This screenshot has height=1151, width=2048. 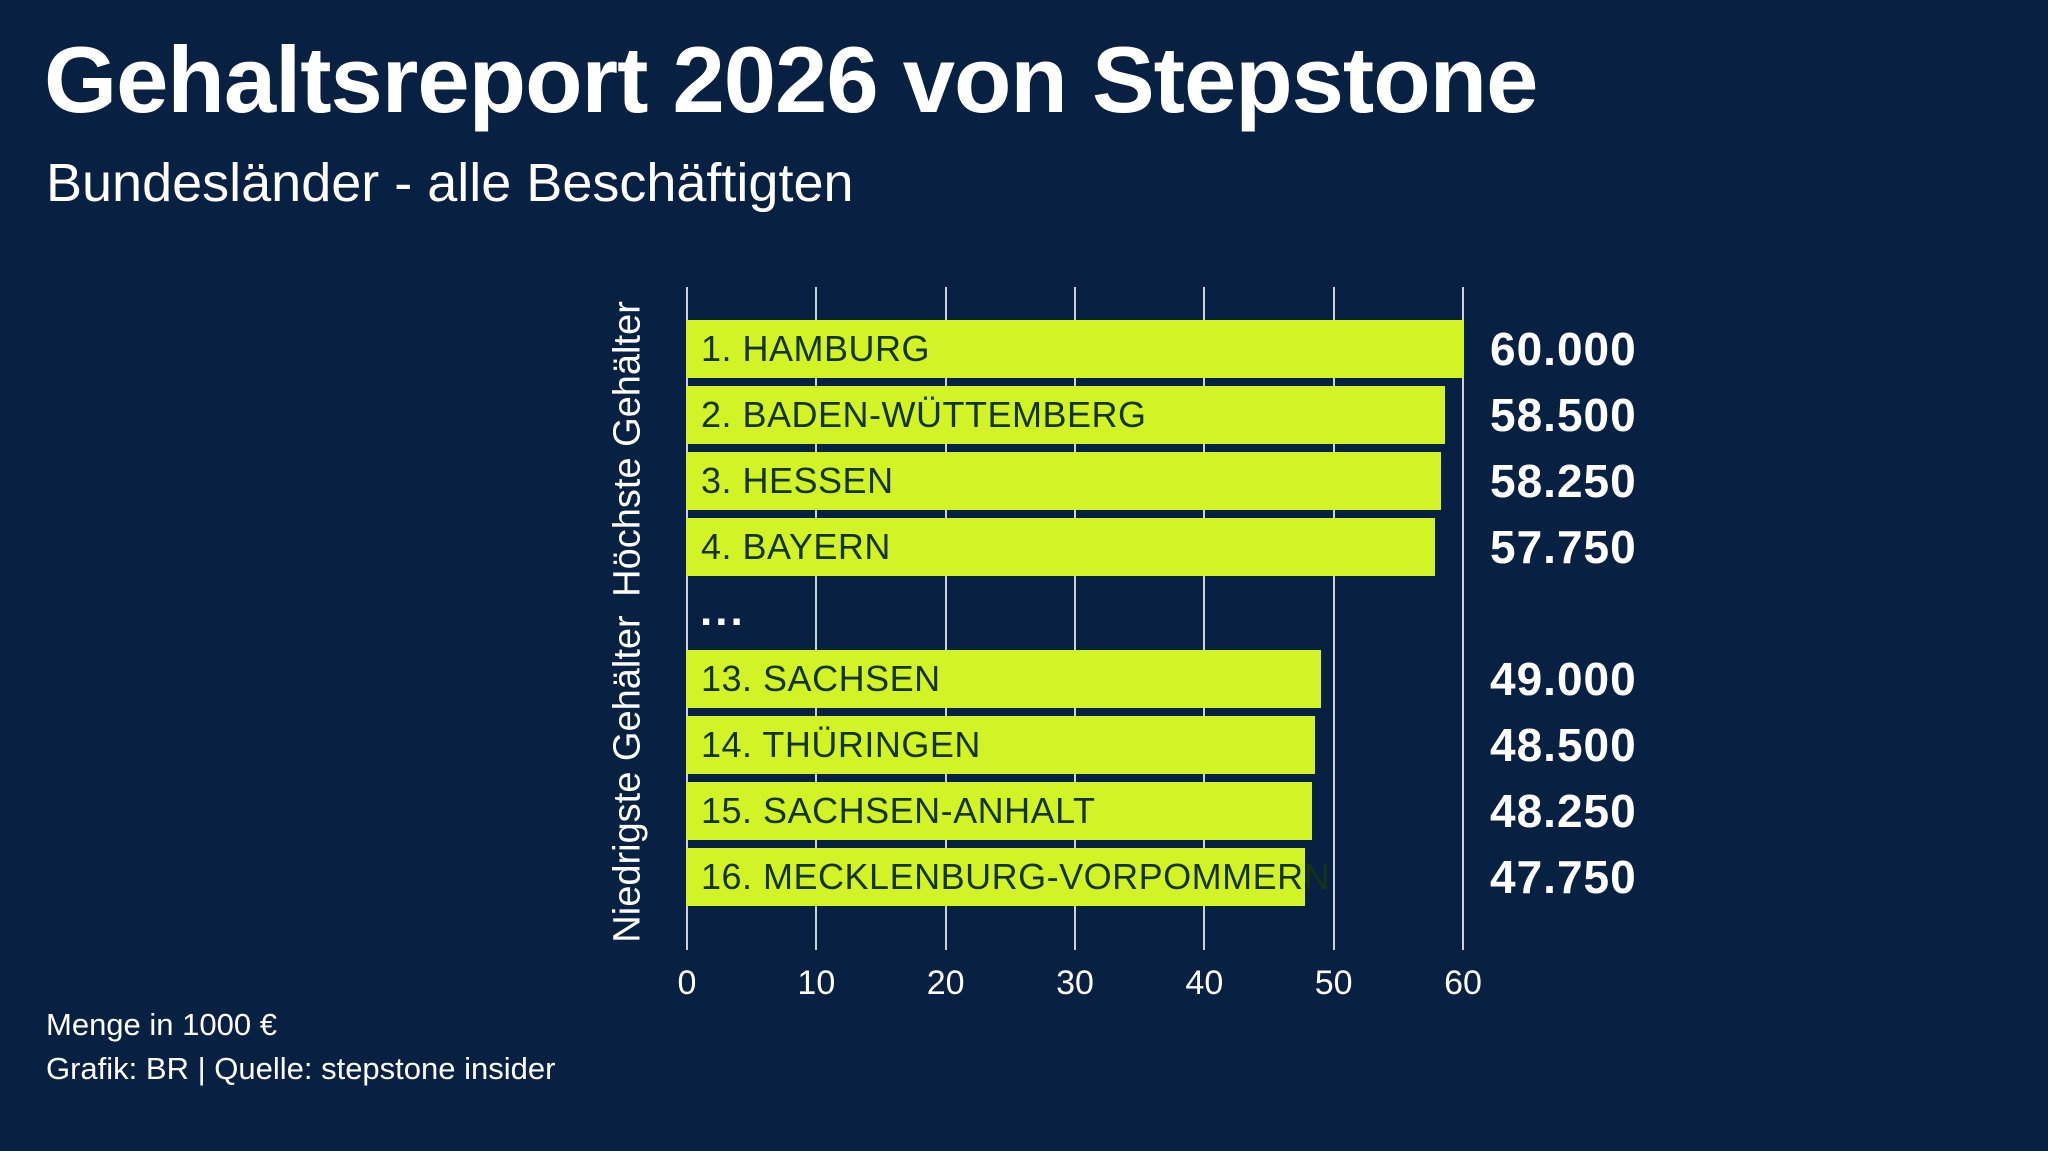 What do you see at coordinates (821, 678) in the screenshot?
I see `bar-label: 13. SACHSEN` at bounding box center [821, 678].